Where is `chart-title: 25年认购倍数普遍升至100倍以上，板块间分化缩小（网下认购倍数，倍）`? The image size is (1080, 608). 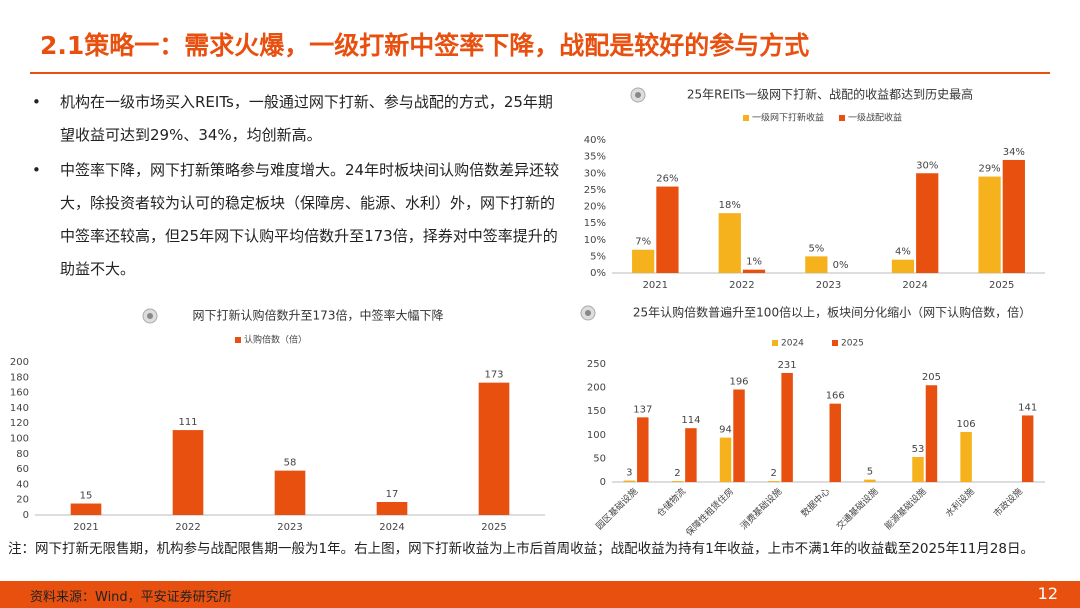
chart-title: 25年认购倍数普遍升至100倍以上，板块间分化缩小（网下认购倍数，倍） is located at coordinates (832, 312).